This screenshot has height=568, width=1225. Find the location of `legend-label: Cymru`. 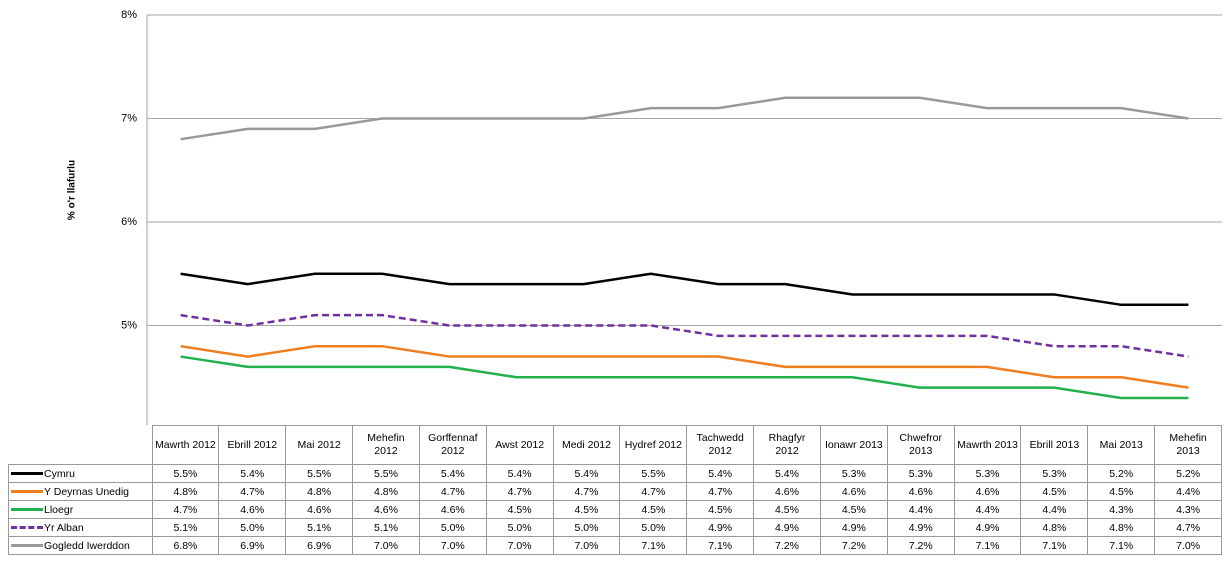

legend-label: Cymru is located at coordinates (59, 473).